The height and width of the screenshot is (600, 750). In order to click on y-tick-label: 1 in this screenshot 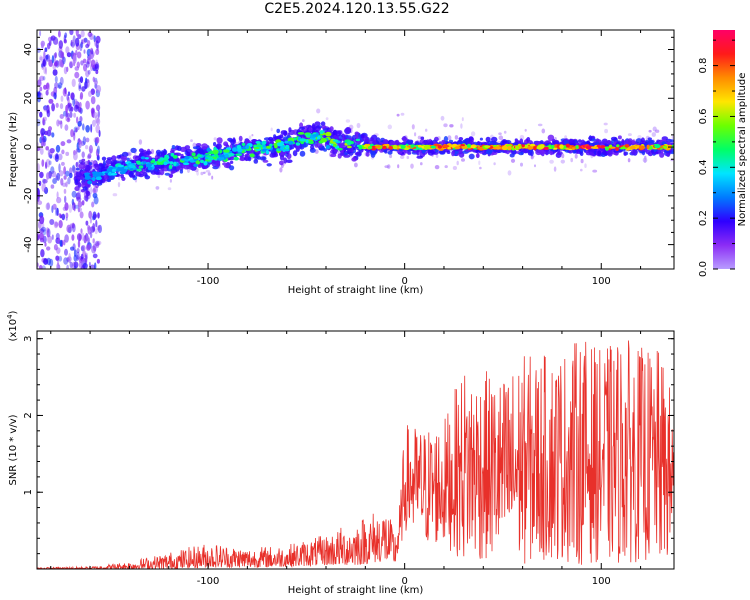, I will do `click(28, 492)`.